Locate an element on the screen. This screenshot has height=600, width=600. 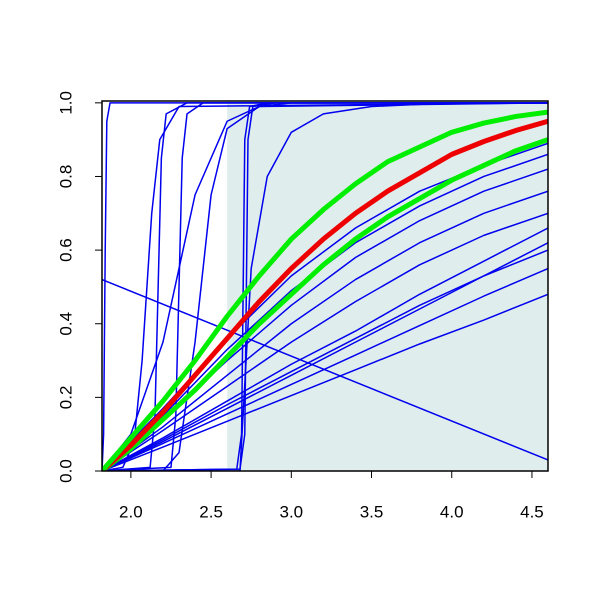
x-tick-label: 3.5 is located at coordinates (372, 511).